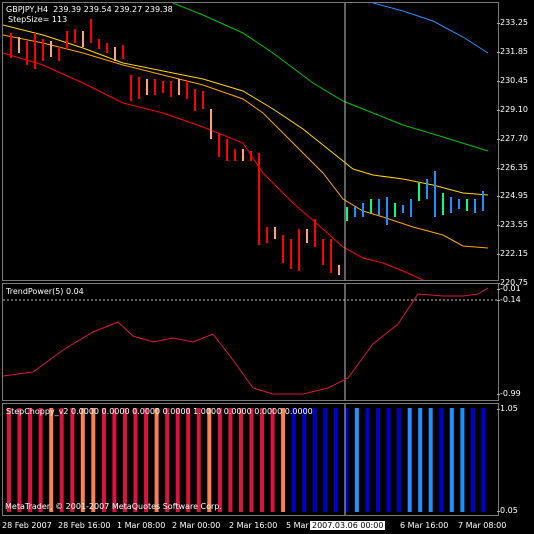  What do you see at coordinates (515, 459) in the screenshot?
I see `stepchoppy-axis: 1.05 0.05` at bounding box center [515, 459].